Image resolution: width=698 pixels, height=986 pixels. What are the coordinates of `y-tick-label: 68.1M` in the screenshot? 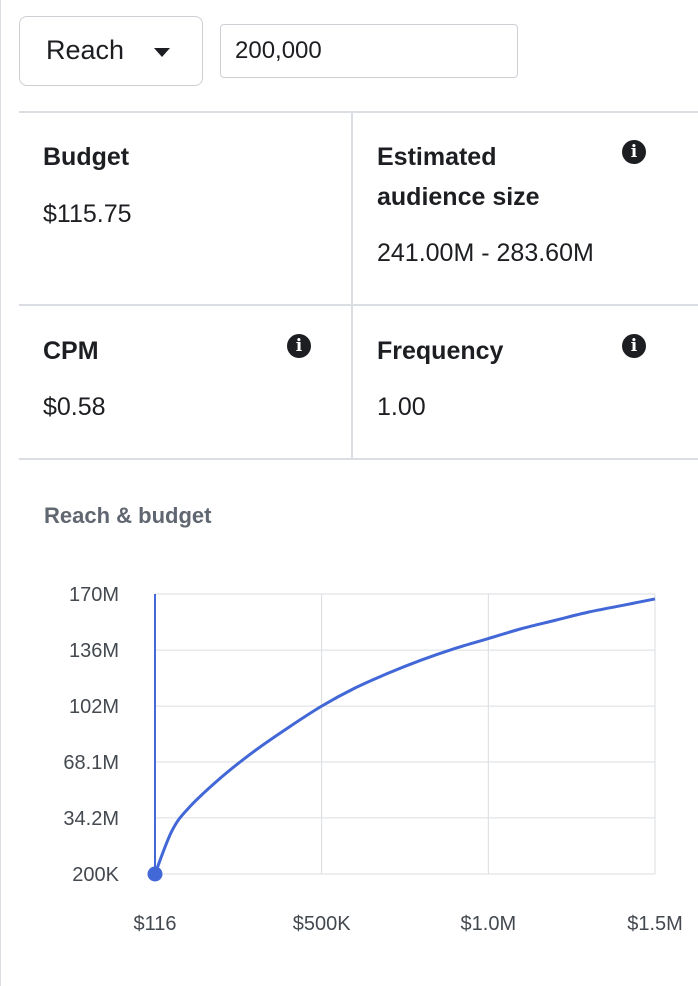 It's located at (91, 763).